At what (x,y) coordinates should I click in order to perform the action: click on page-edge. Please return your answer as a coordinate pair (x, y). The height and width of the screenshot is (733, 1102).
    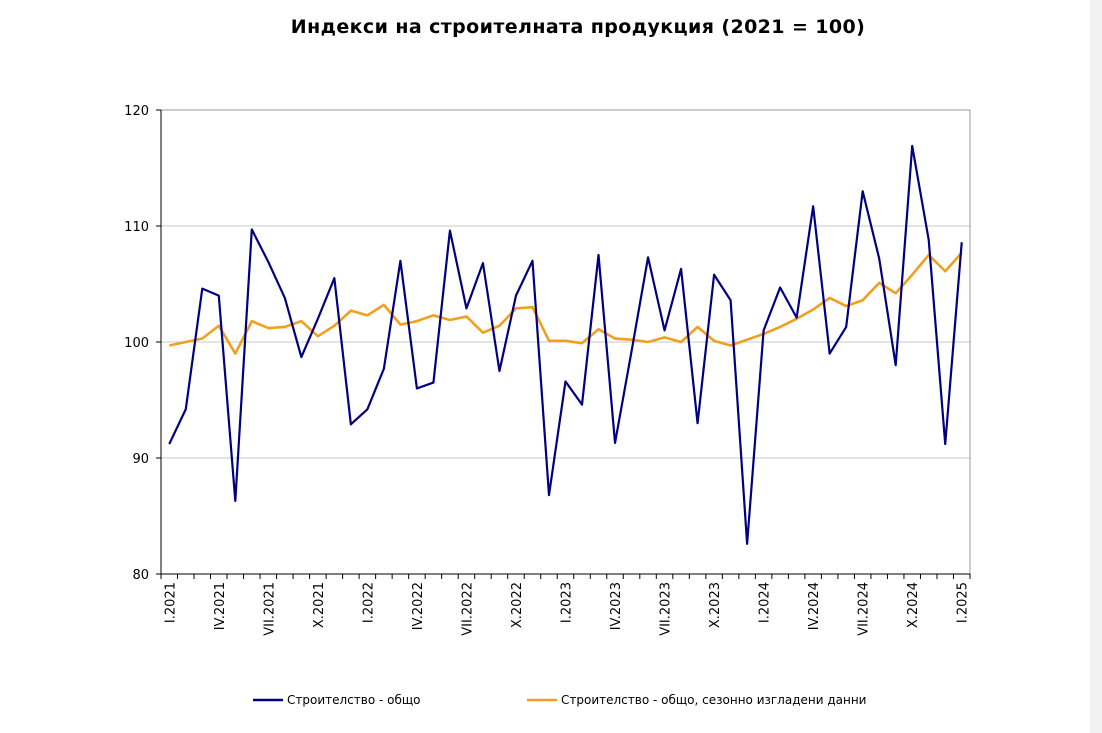
    Looking at the image, I should click on (1096, 366).